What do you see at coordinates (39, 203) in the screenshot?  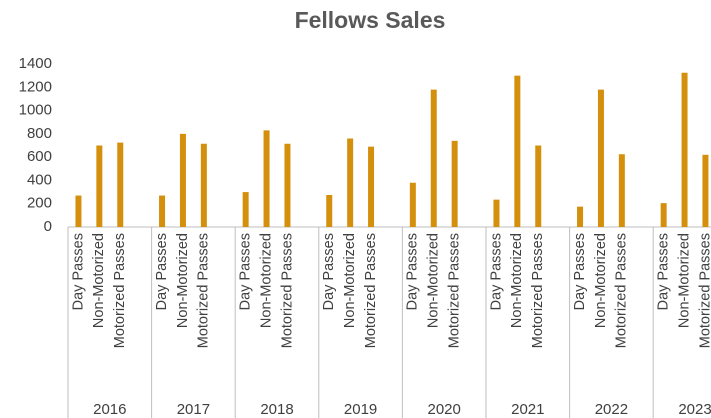 I see `y-tick-label: 200` at bounding box center [39, 203].